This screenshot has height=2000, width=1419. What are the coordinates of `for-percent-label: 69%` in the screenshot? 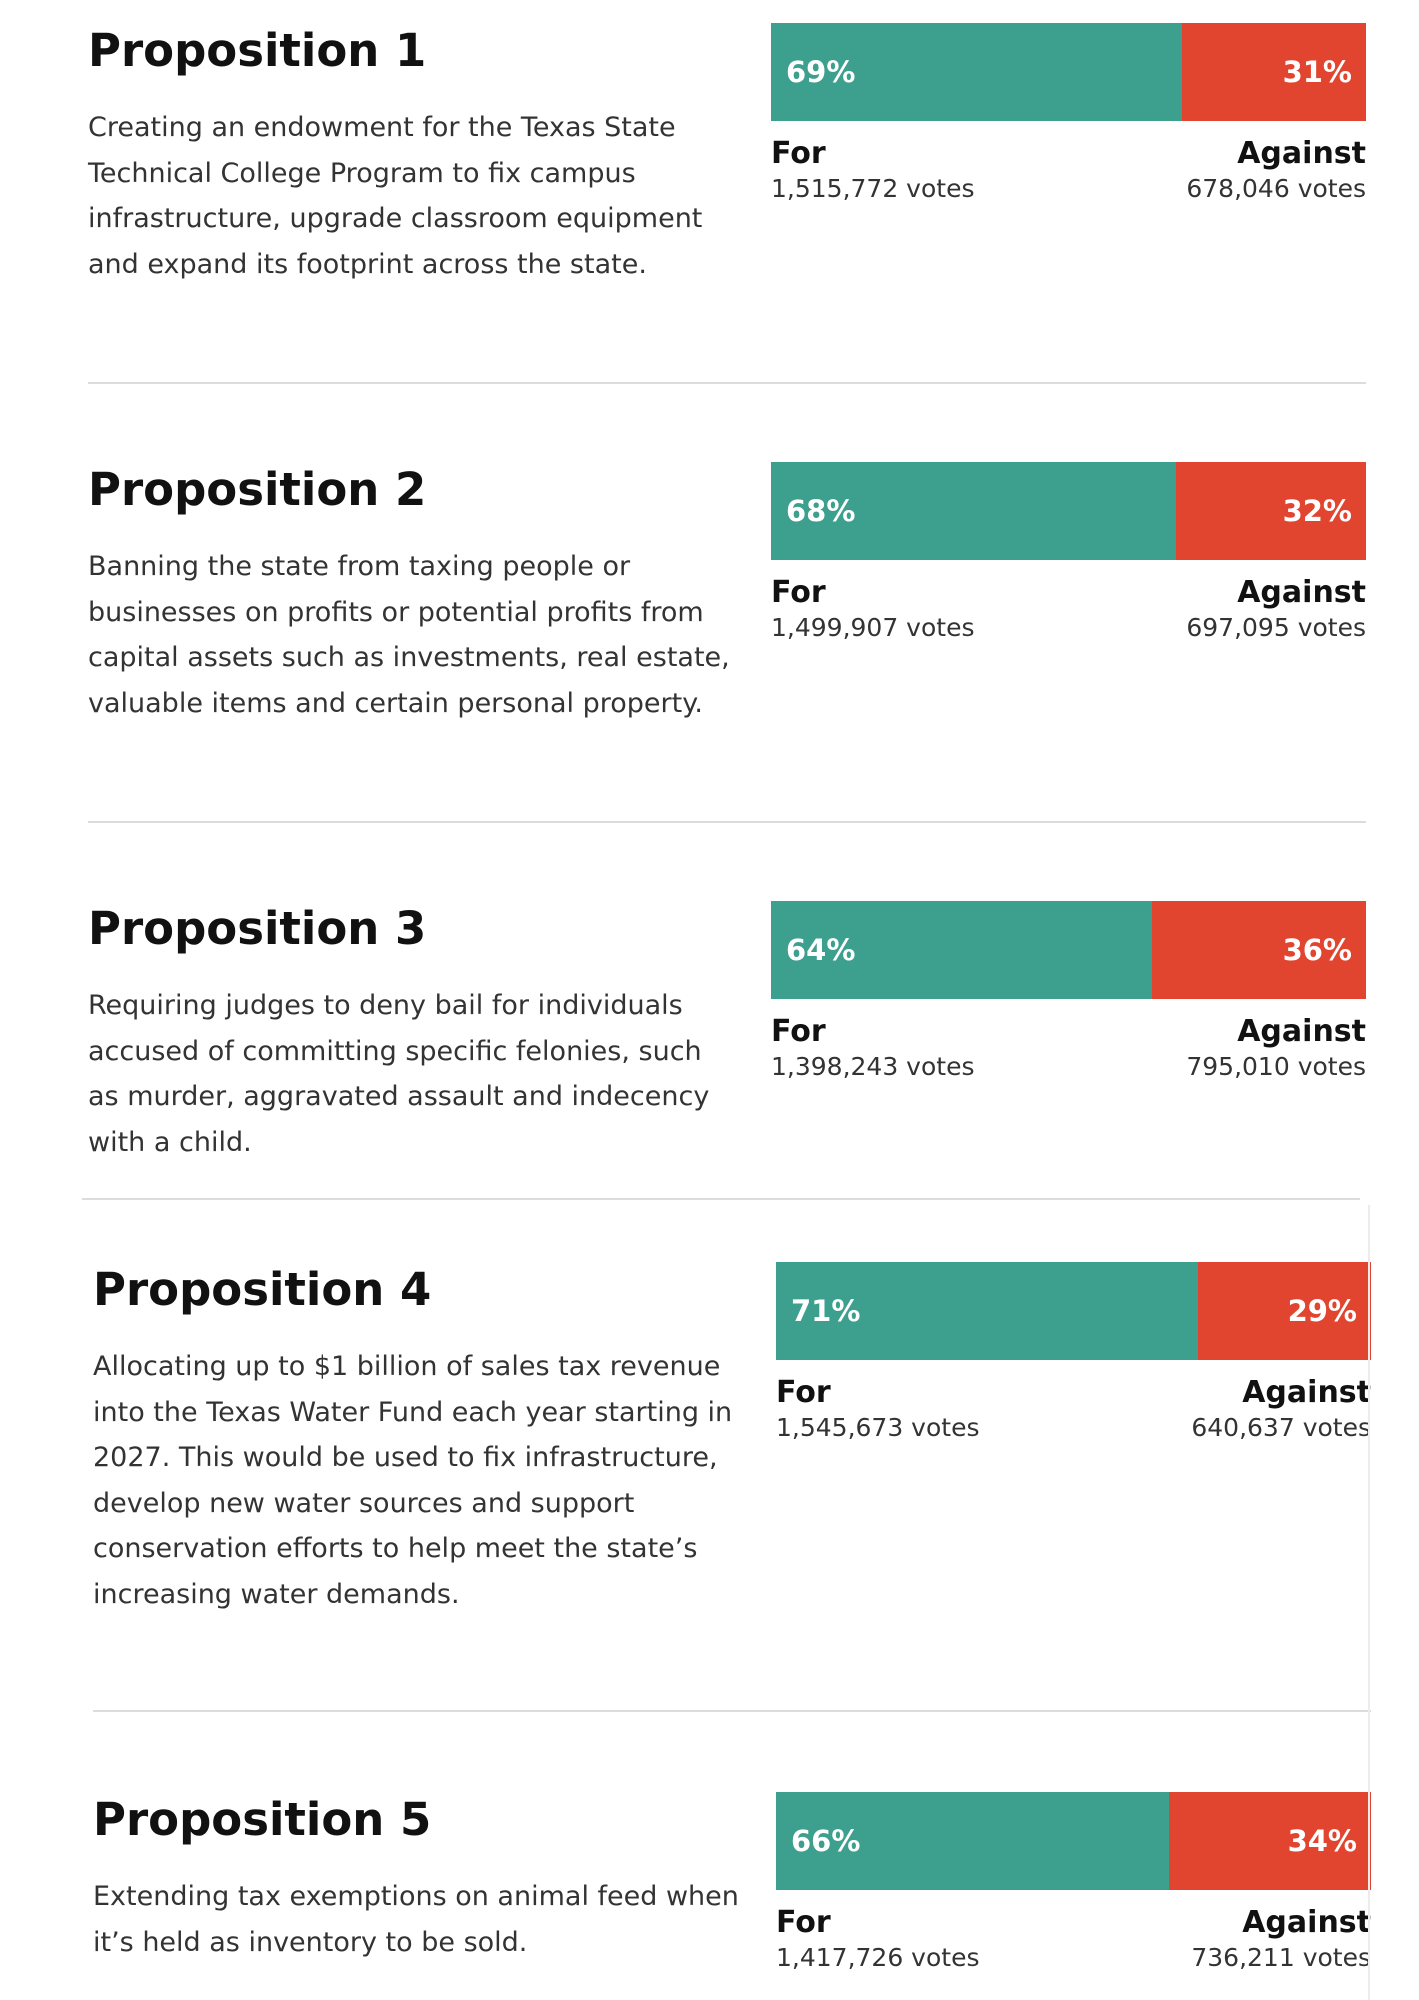 It's located at (821, 72).